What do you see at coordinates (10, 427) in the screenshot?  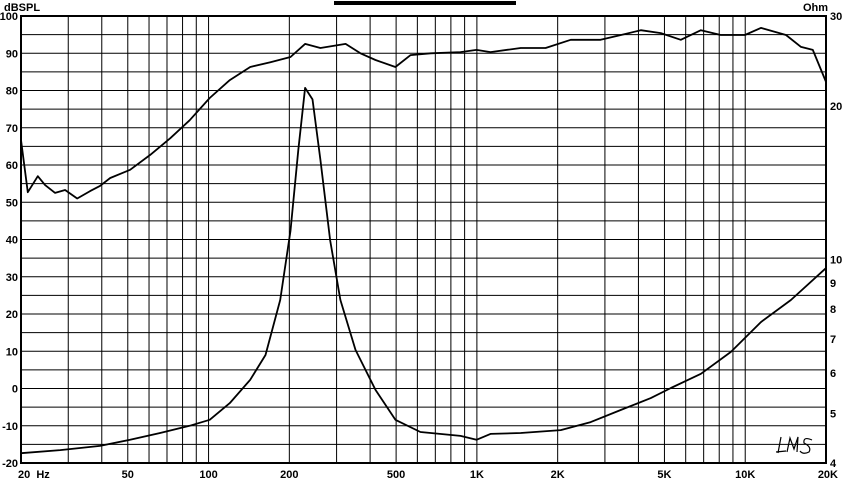 I see `y-tick-label: -10` at bounding box center [10, 427].